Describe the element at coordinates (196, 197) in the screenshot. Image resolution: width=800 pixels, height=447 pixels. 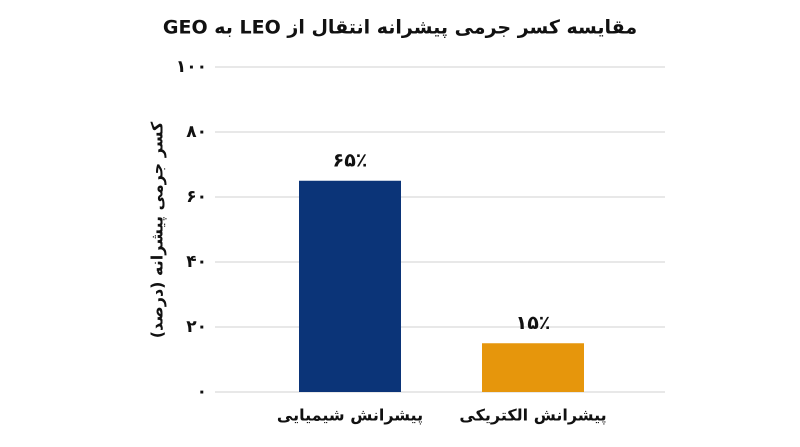
I see `y-tick-label: ۶۰` at that location.